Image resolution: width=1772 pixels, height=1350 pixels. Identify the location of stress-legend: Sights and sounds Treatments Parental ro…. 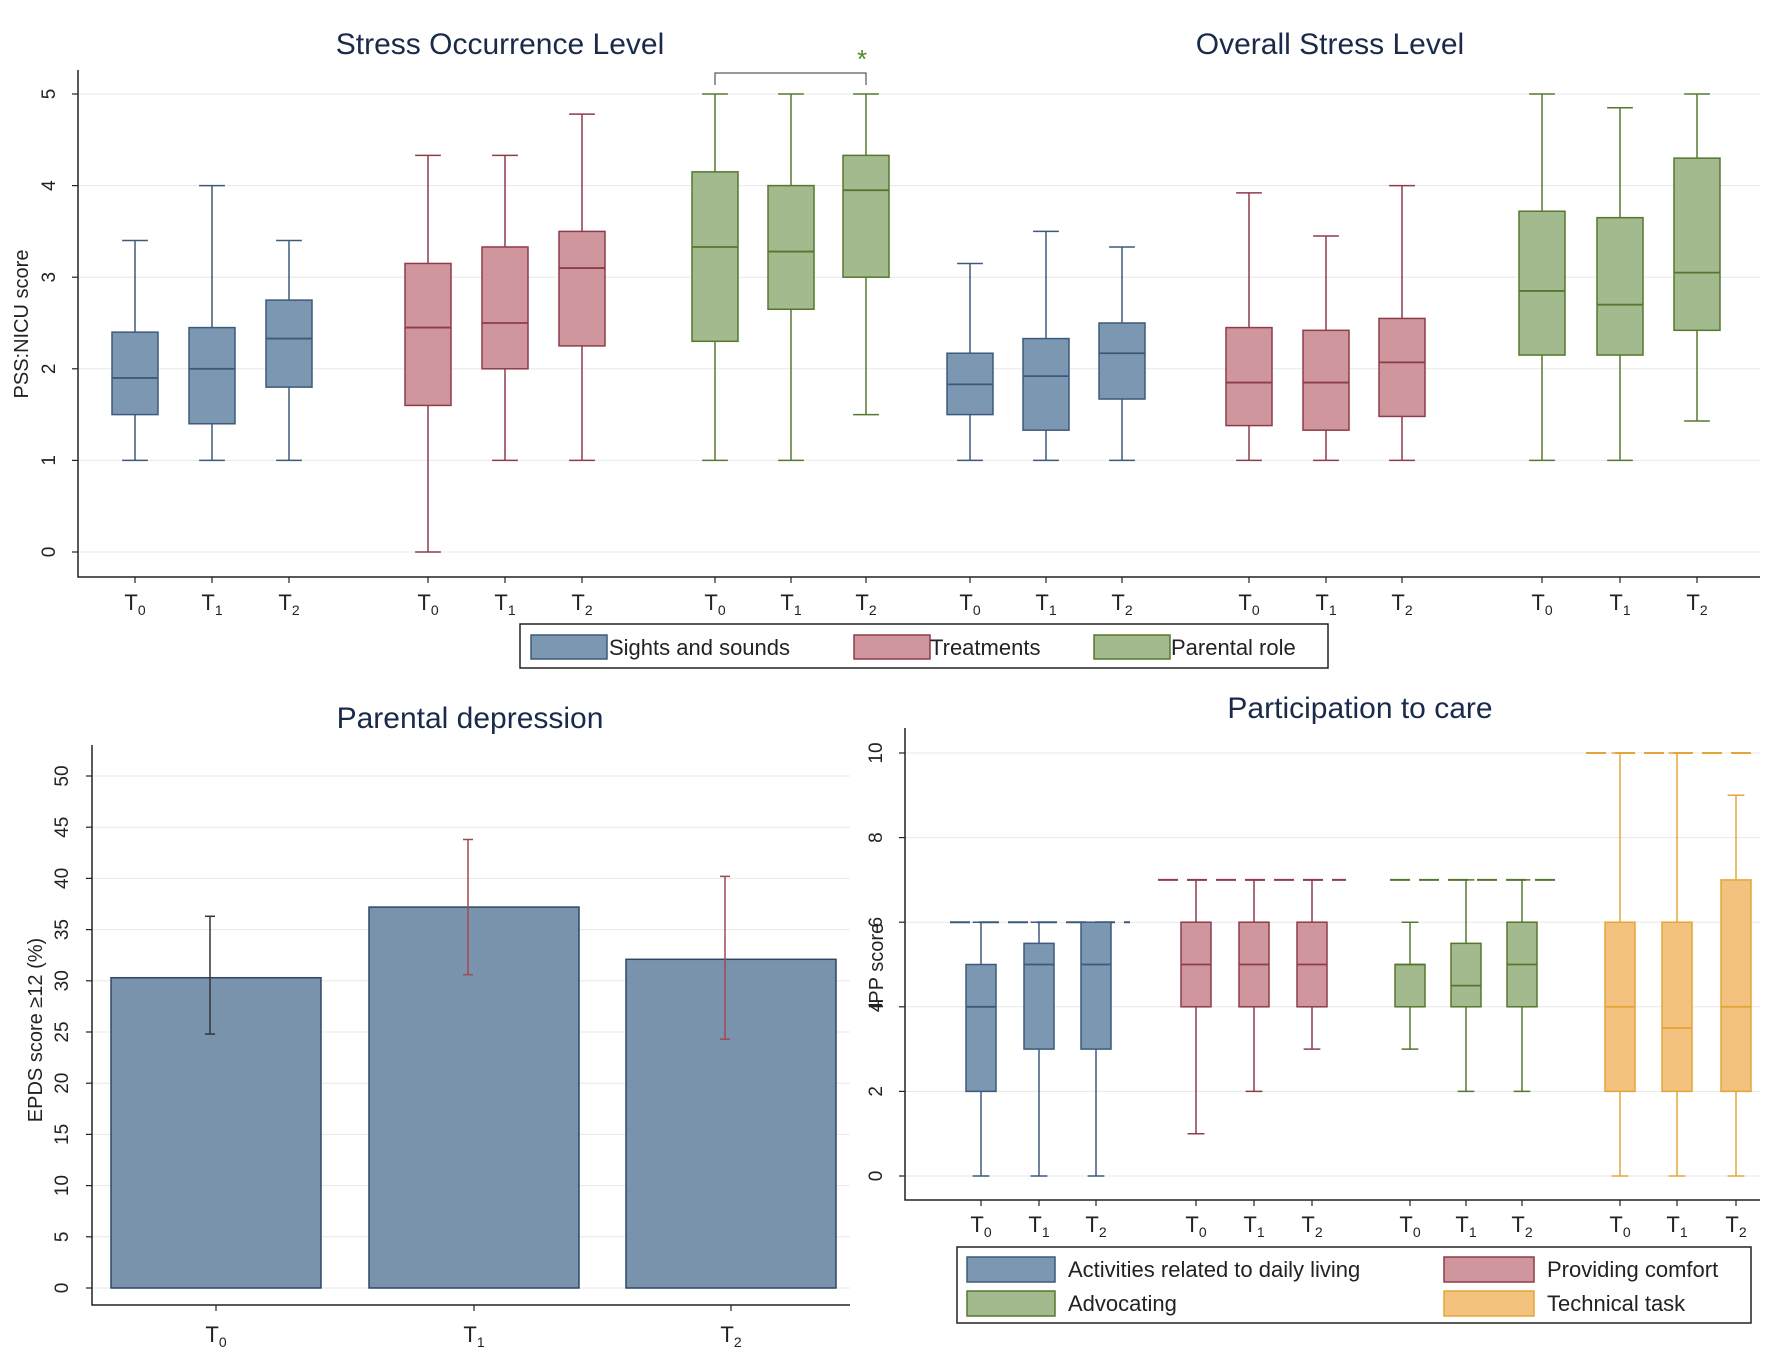
(924, 646).